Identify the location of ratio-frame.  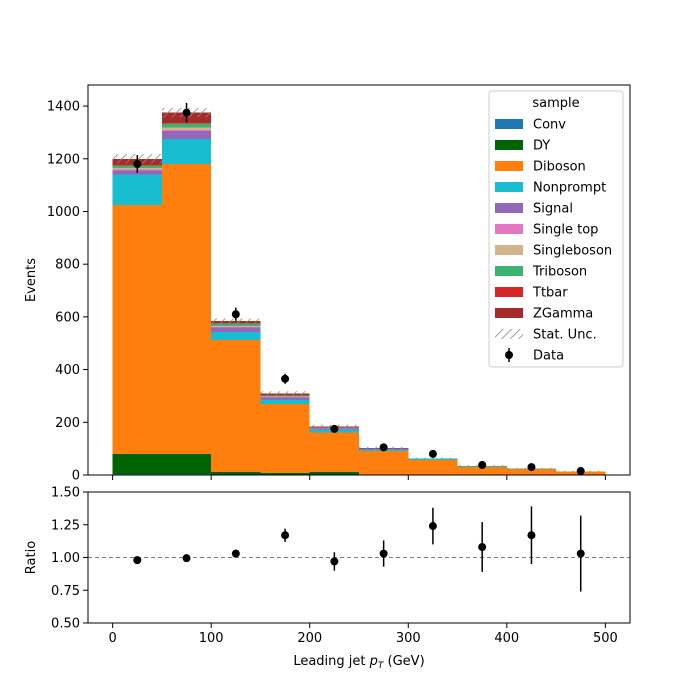
(359, 557).